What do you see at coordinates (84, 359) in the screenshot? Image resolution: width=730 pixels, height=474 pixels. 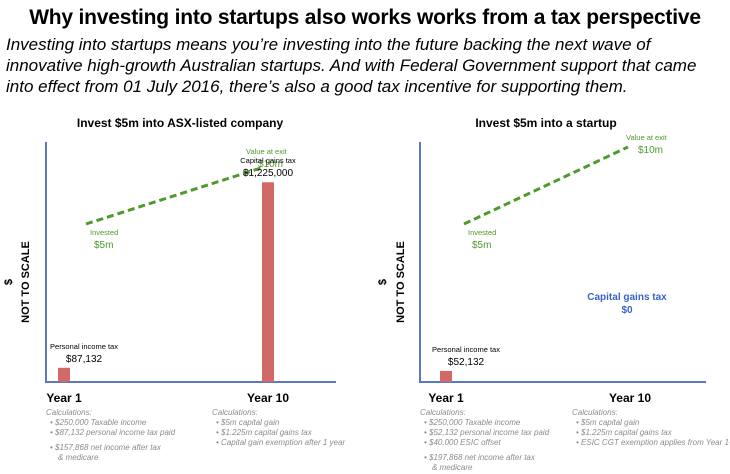 I see `bar-value-label: $87,132` at bounding box center [84, 359].